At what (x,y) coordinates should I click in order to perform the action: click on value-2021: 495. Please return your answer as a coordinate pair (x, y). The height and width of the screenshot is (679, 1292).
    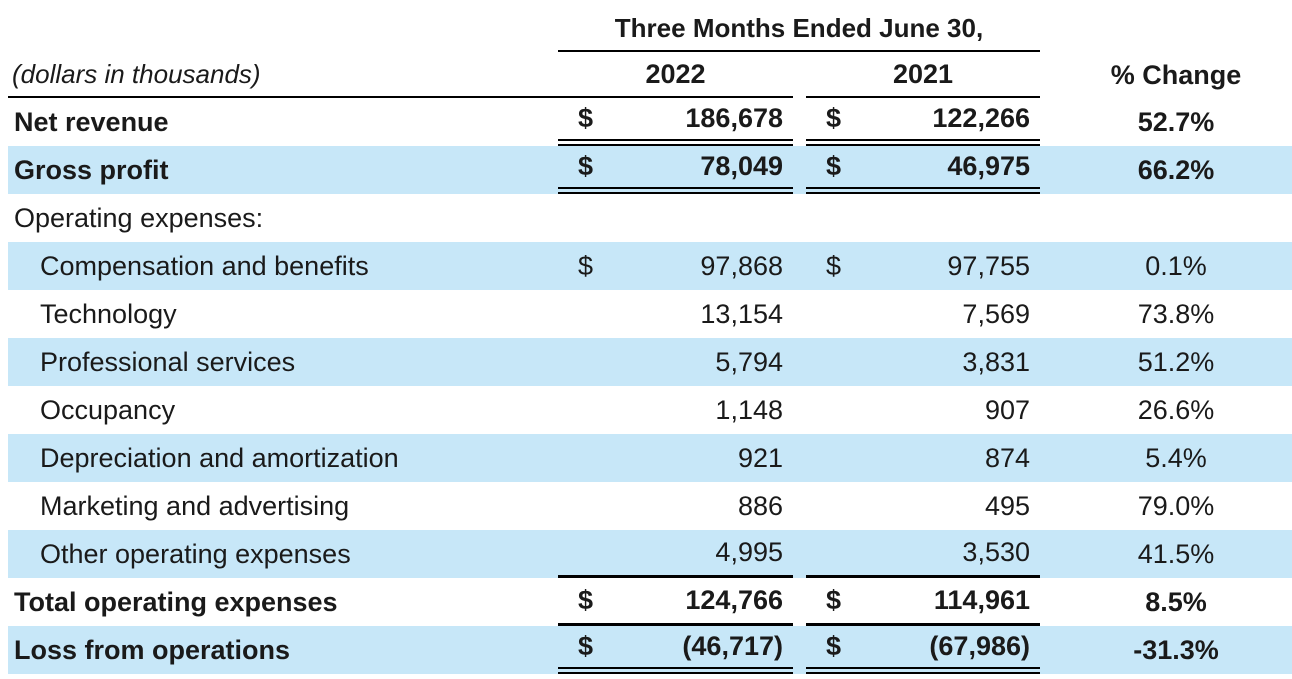
    Looking at the image, I should click on (1007, 505).